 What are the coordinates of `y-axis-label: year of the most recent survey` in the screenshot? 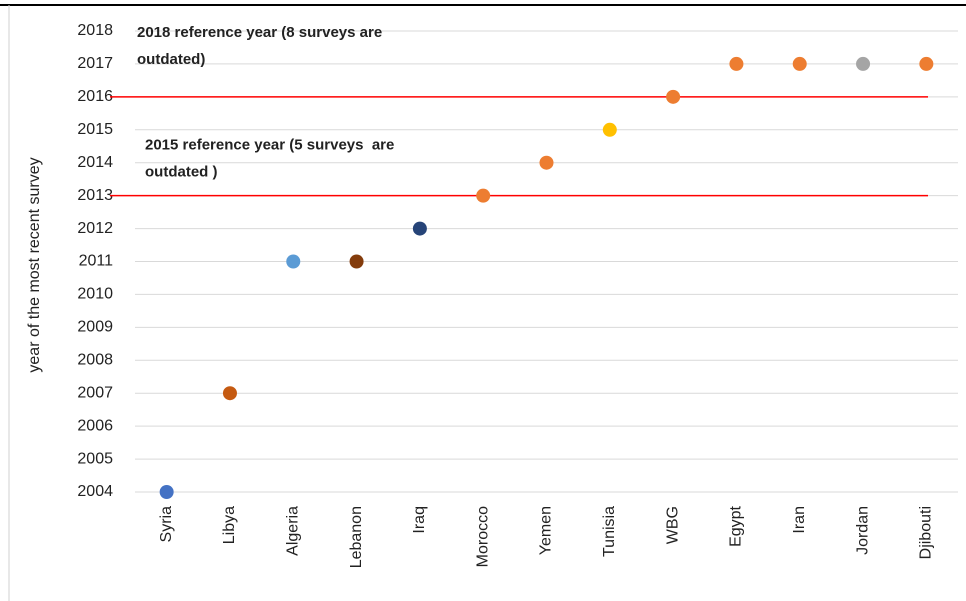 It's located at (34, 264).